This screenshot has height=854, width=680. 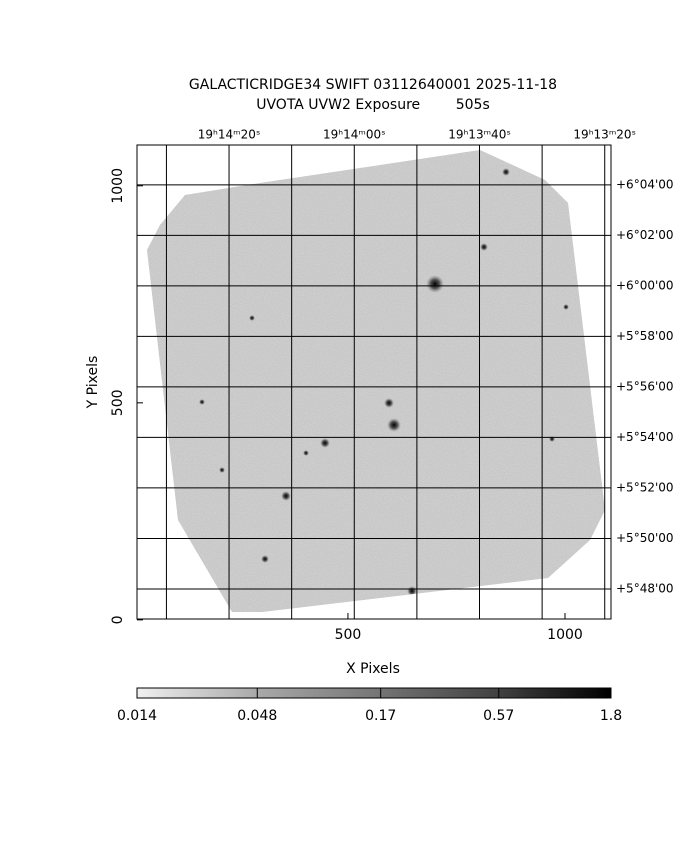 I want to click on chart-subtitle: UVOTA UVW2 Exposure 505s, so click(x=373, y=105).